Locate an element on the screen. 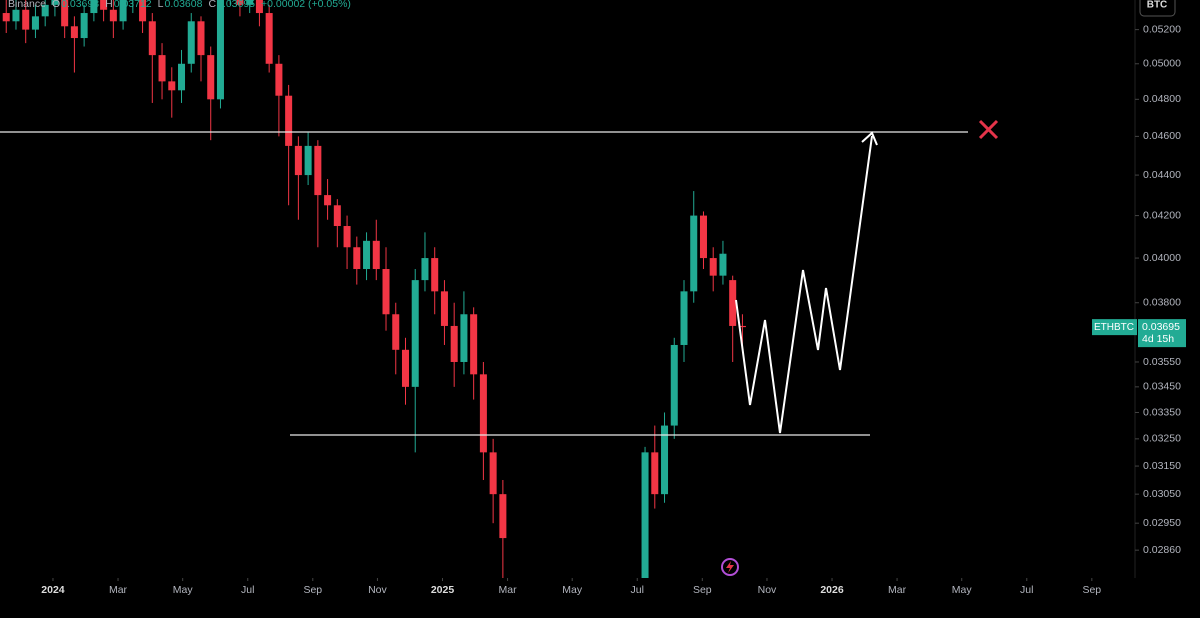  change: +0.00002 (+0.05%) is located at coordinates (306, 5).